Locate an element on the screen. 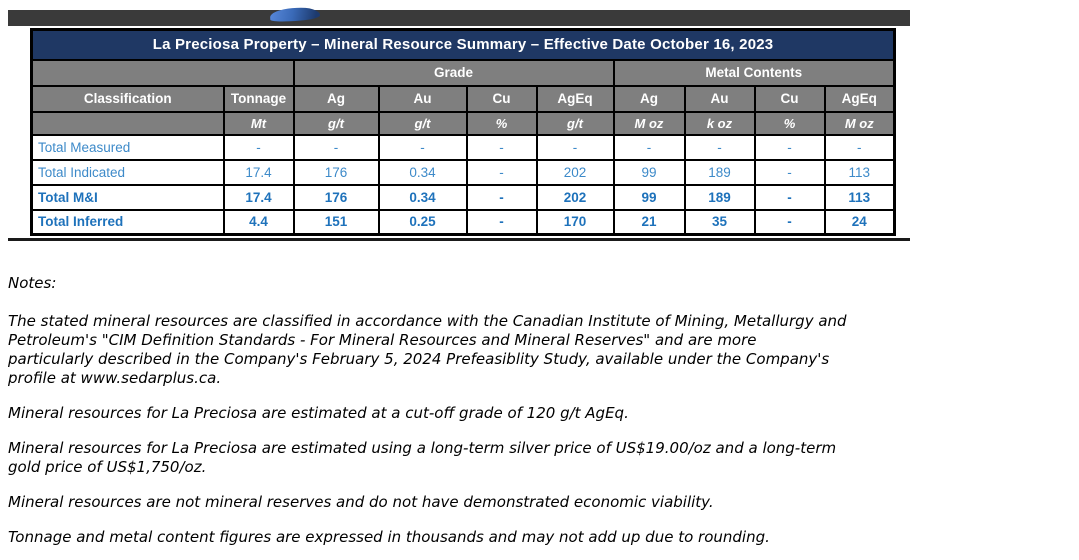 The height and width of the screenshot is (560, 1079). unit-grade-au: g/t is located at coordinates (422, 123).